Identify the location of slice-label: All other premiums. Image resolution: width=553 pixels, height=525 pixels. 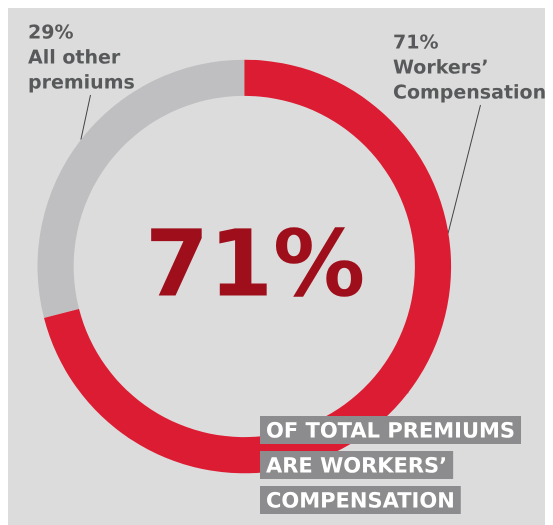
(81, 70).